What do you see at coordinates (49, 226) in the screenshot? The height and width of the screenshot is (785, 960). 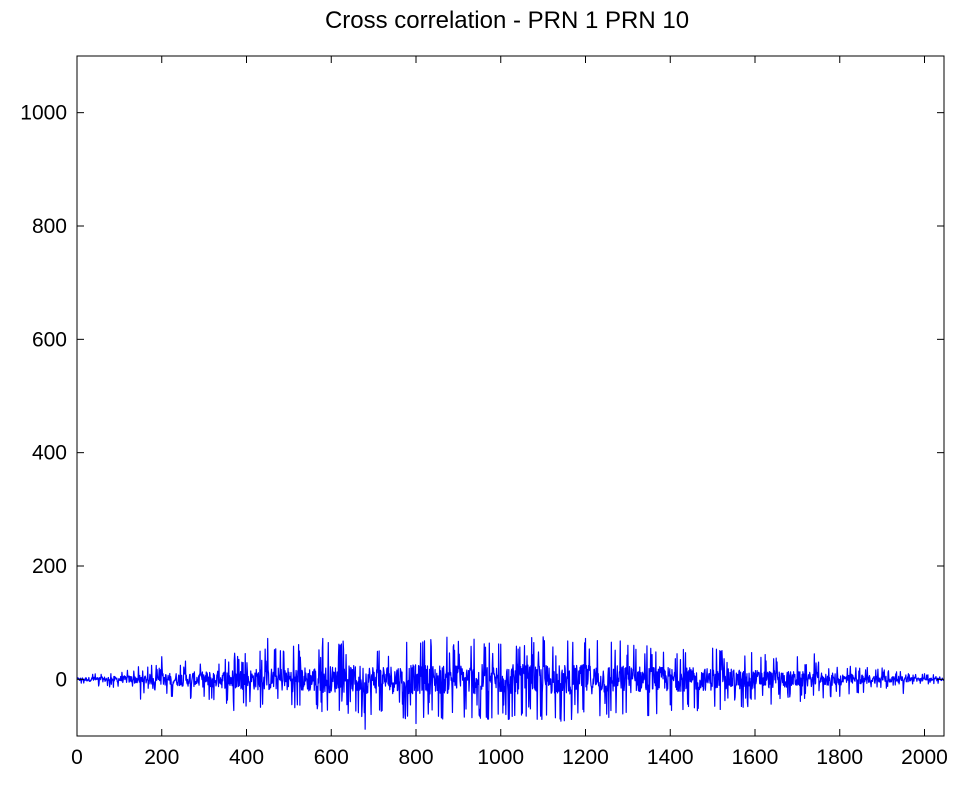 I see `y-tick-label: 800` at bounding box center [49, 226].